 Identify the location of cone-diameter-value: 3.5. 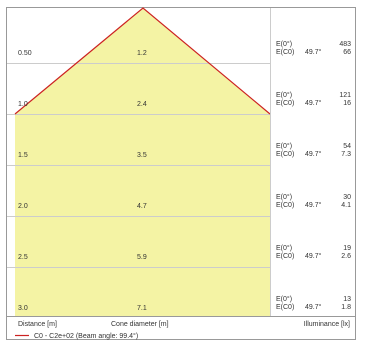
(142, 155).